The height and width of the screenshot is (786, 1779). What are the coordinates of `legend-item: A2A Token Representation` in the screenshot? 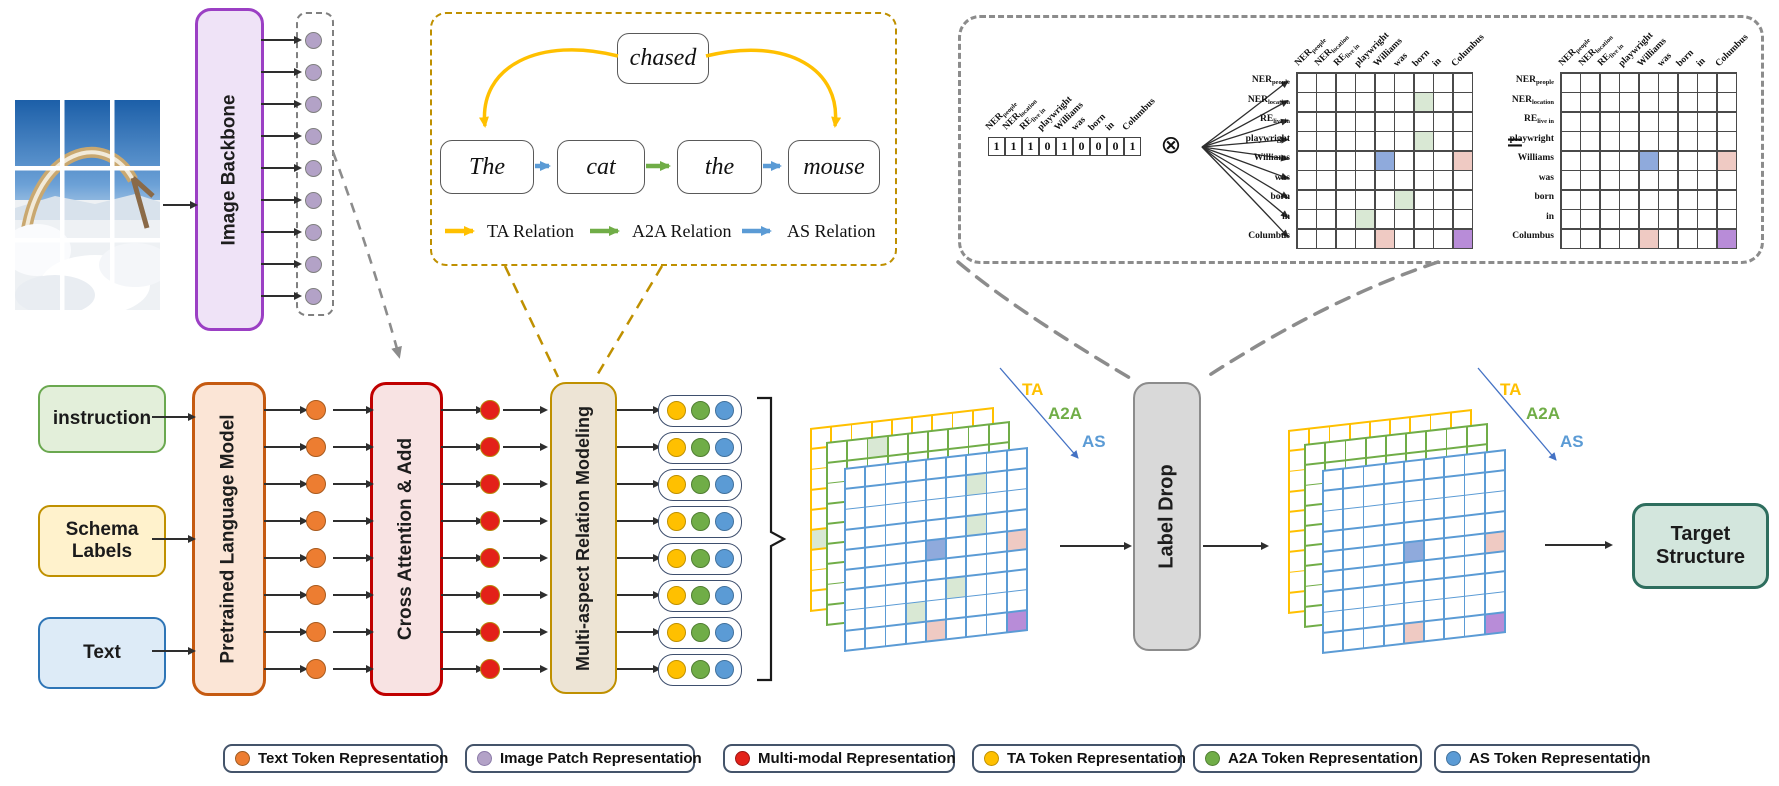 It's located at (1307, 758).